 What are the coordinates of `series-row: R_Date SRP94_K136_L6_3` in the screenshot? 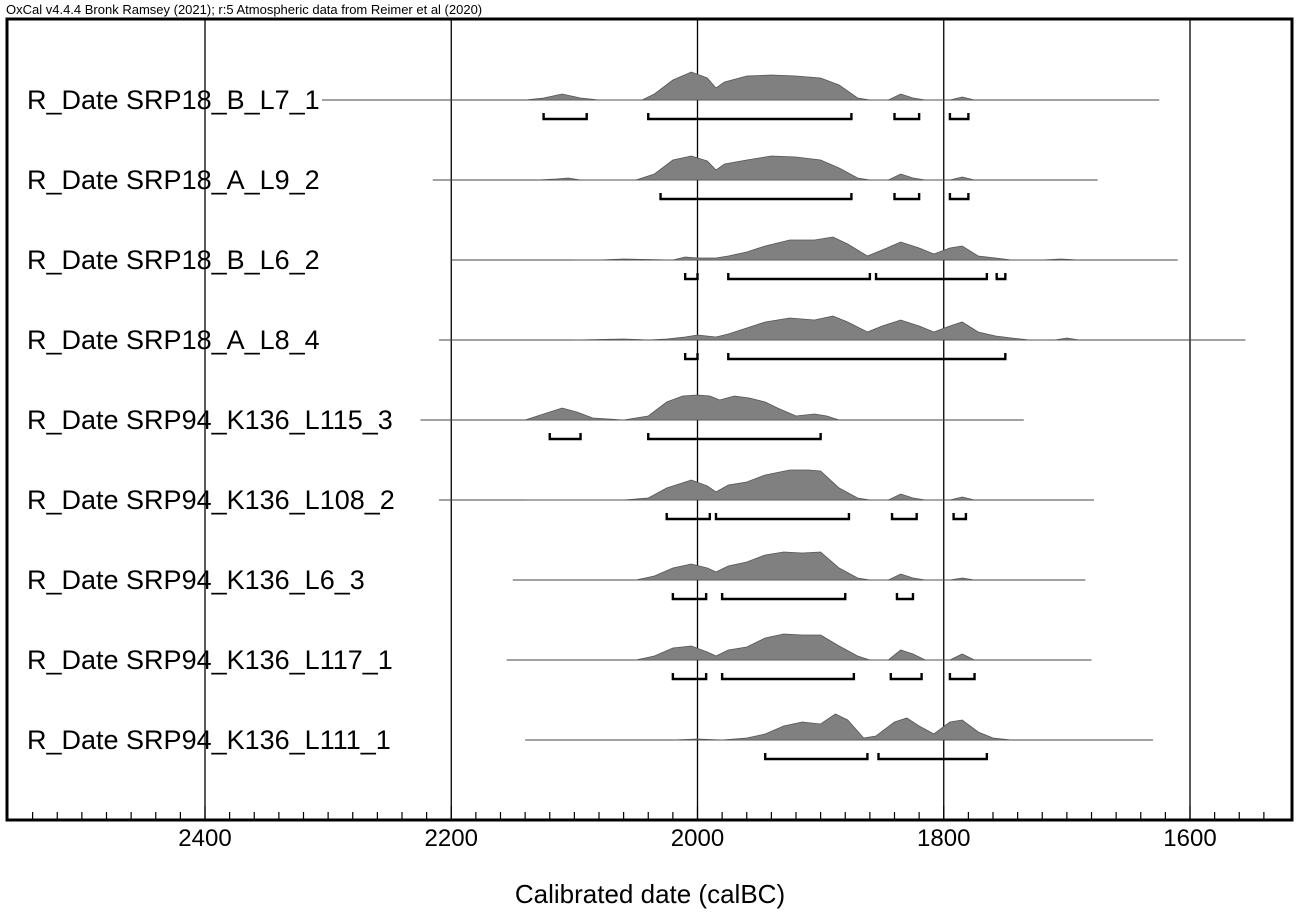 It's located at (556, 576).